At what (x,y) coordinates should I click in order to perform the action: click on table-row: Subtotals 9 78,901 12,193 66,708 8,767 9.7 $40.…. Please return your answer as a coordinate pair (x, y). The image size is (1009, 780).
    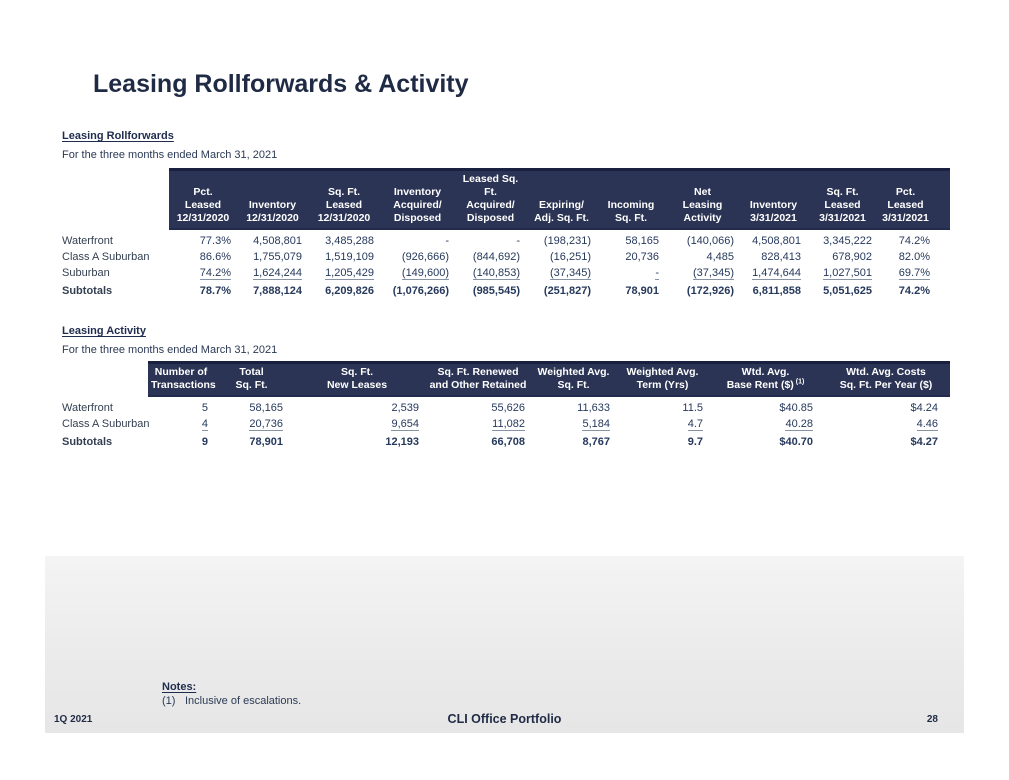
    Looking at the image, I should click on (506, 442).